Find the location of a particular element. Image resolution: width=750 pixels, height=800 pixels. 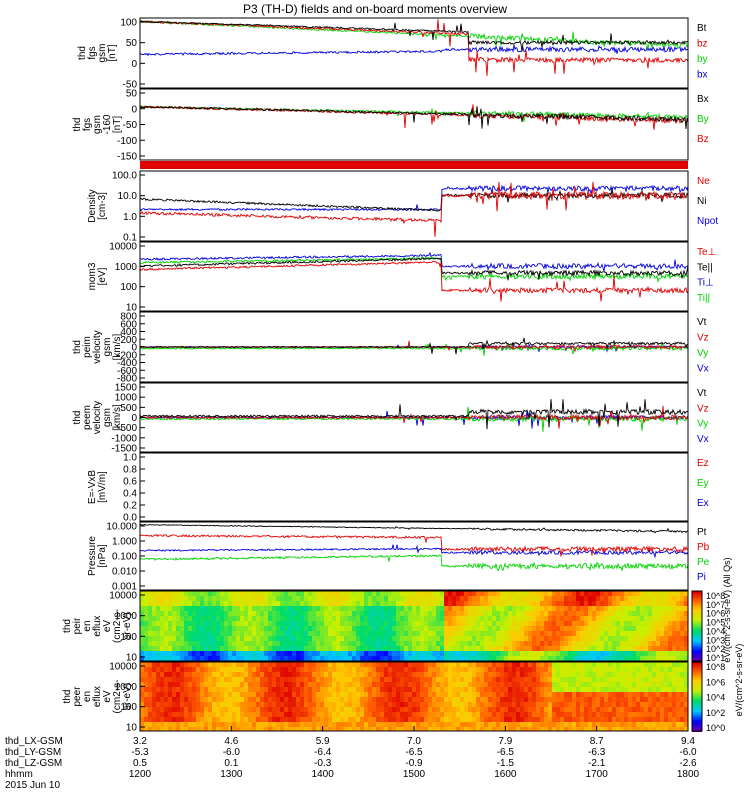

xaxis-value: 8.7 is located at coordinates (597, 741).